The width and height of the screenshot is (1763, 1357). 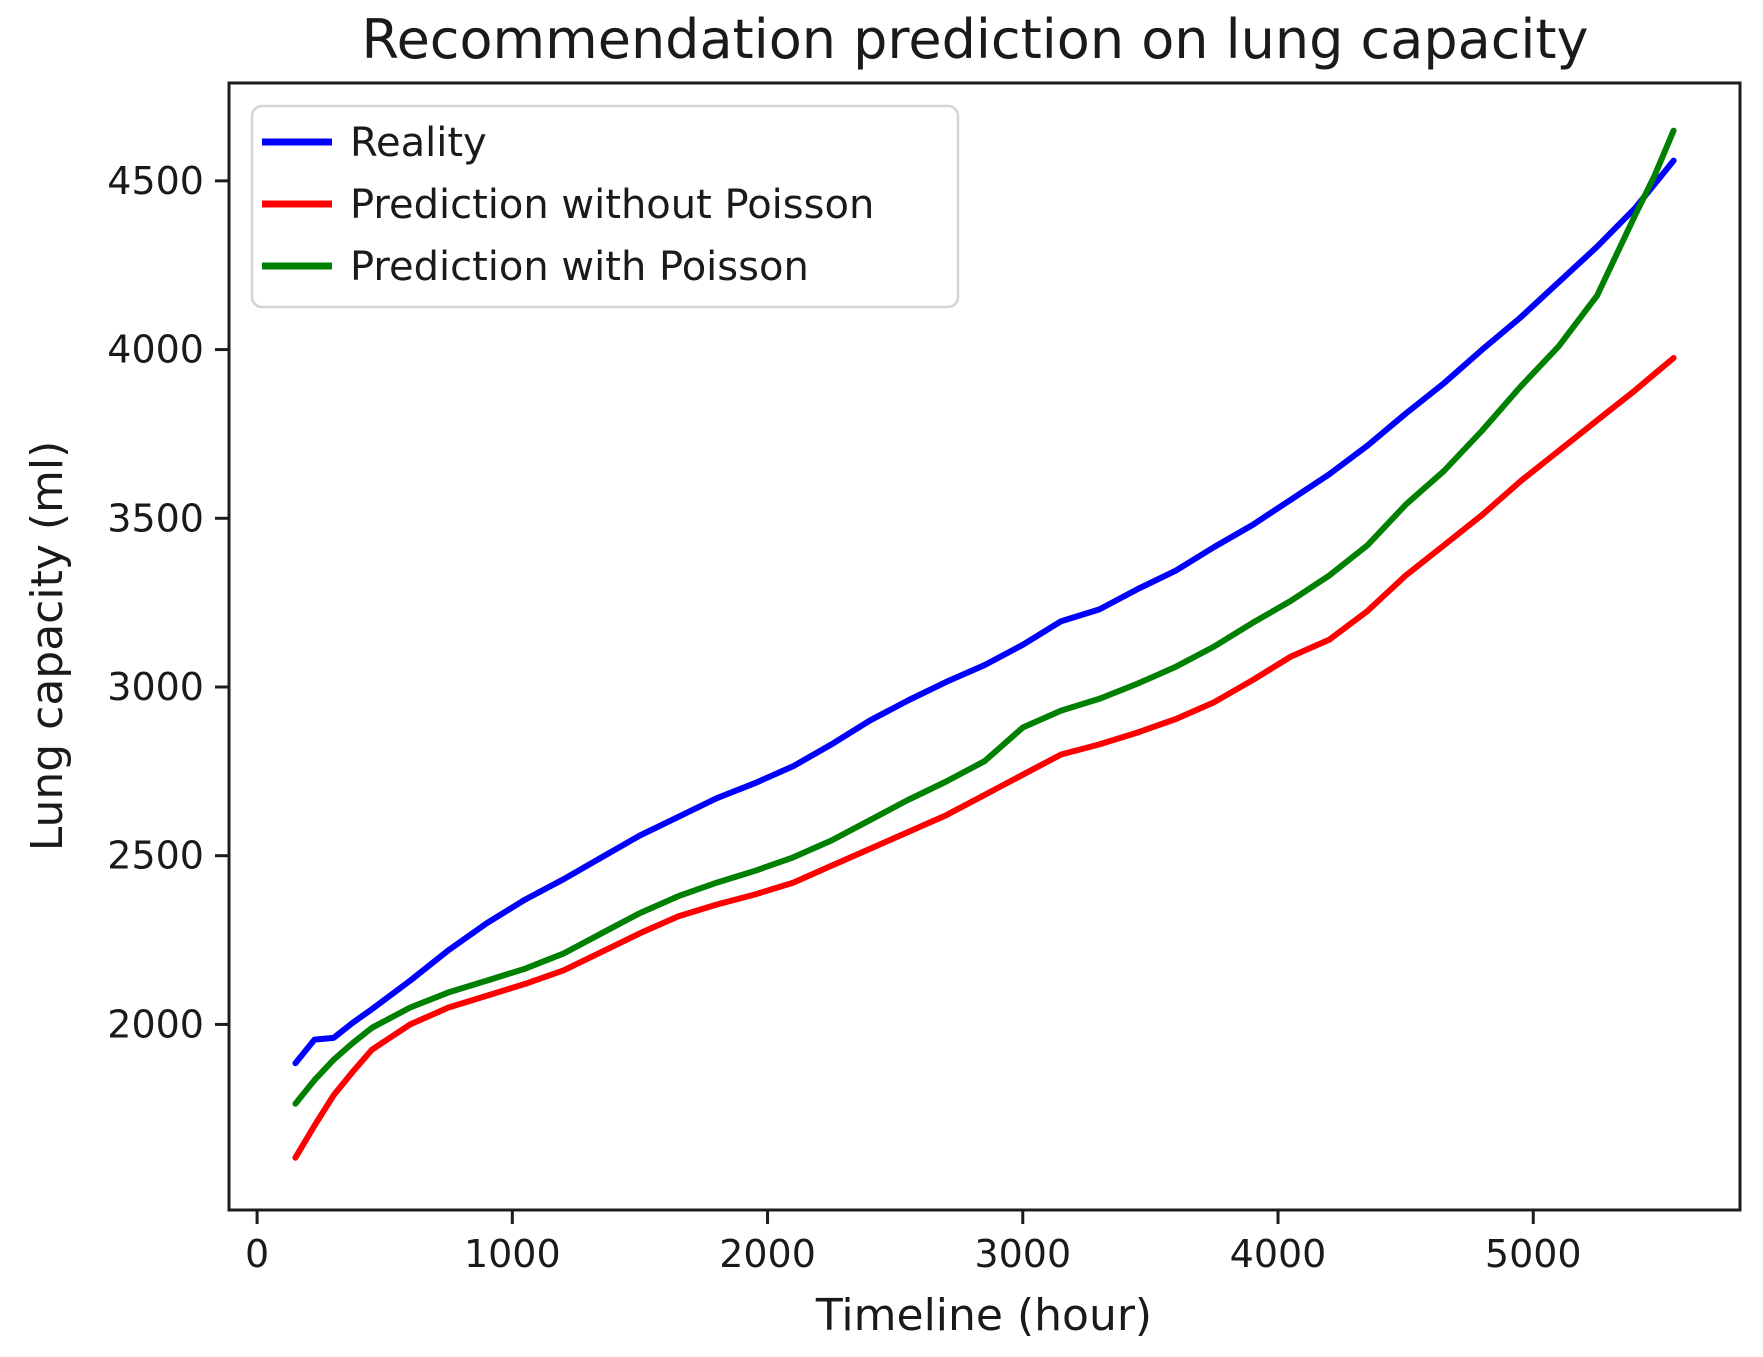 What do you see at coordinates (512, 1254) in the screenshot?
I see `x-tick-label: 1000` at bounding box center [512, 1254].